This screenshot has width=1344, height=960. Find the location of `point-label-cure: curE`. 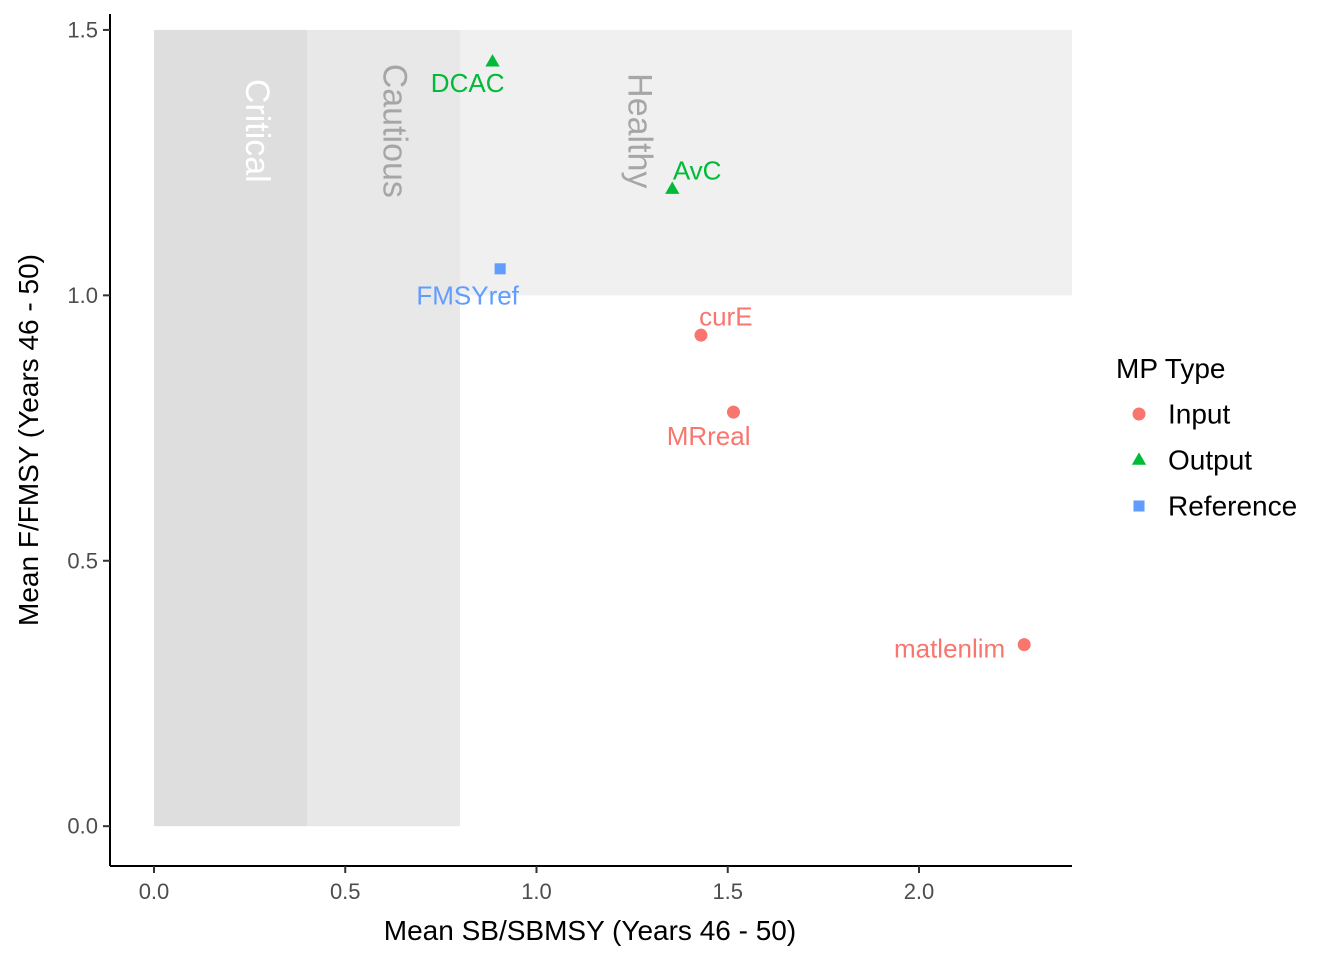

point-label-cure: curE is located at coordinates (725, 317).